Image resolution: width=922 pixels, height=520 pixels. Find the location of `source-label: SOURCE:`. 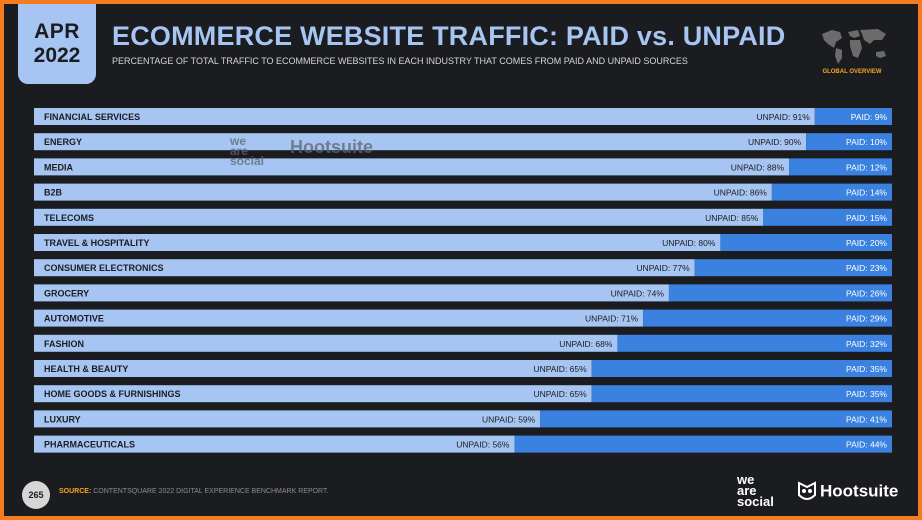

source-label: SOURCE: is located at coordinates (75, 491).